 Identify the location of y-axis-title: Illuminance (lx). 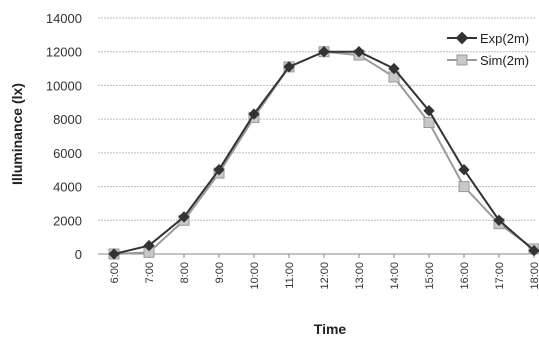
(17, 134).